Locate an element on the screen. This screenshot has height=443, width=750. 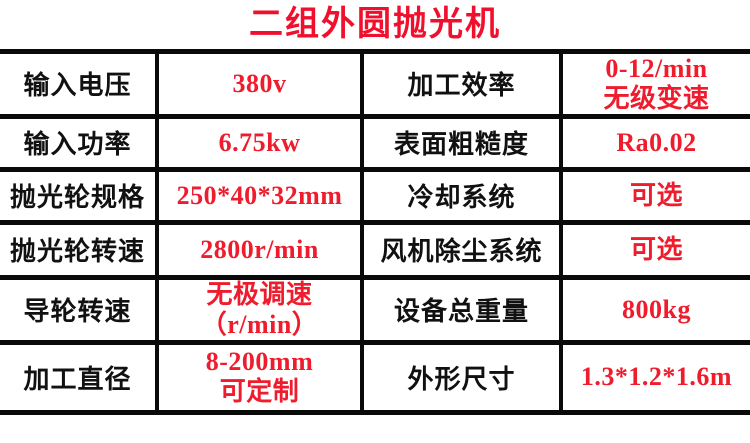
spec-label: 加工直径 is located at coordinates (78, 377).